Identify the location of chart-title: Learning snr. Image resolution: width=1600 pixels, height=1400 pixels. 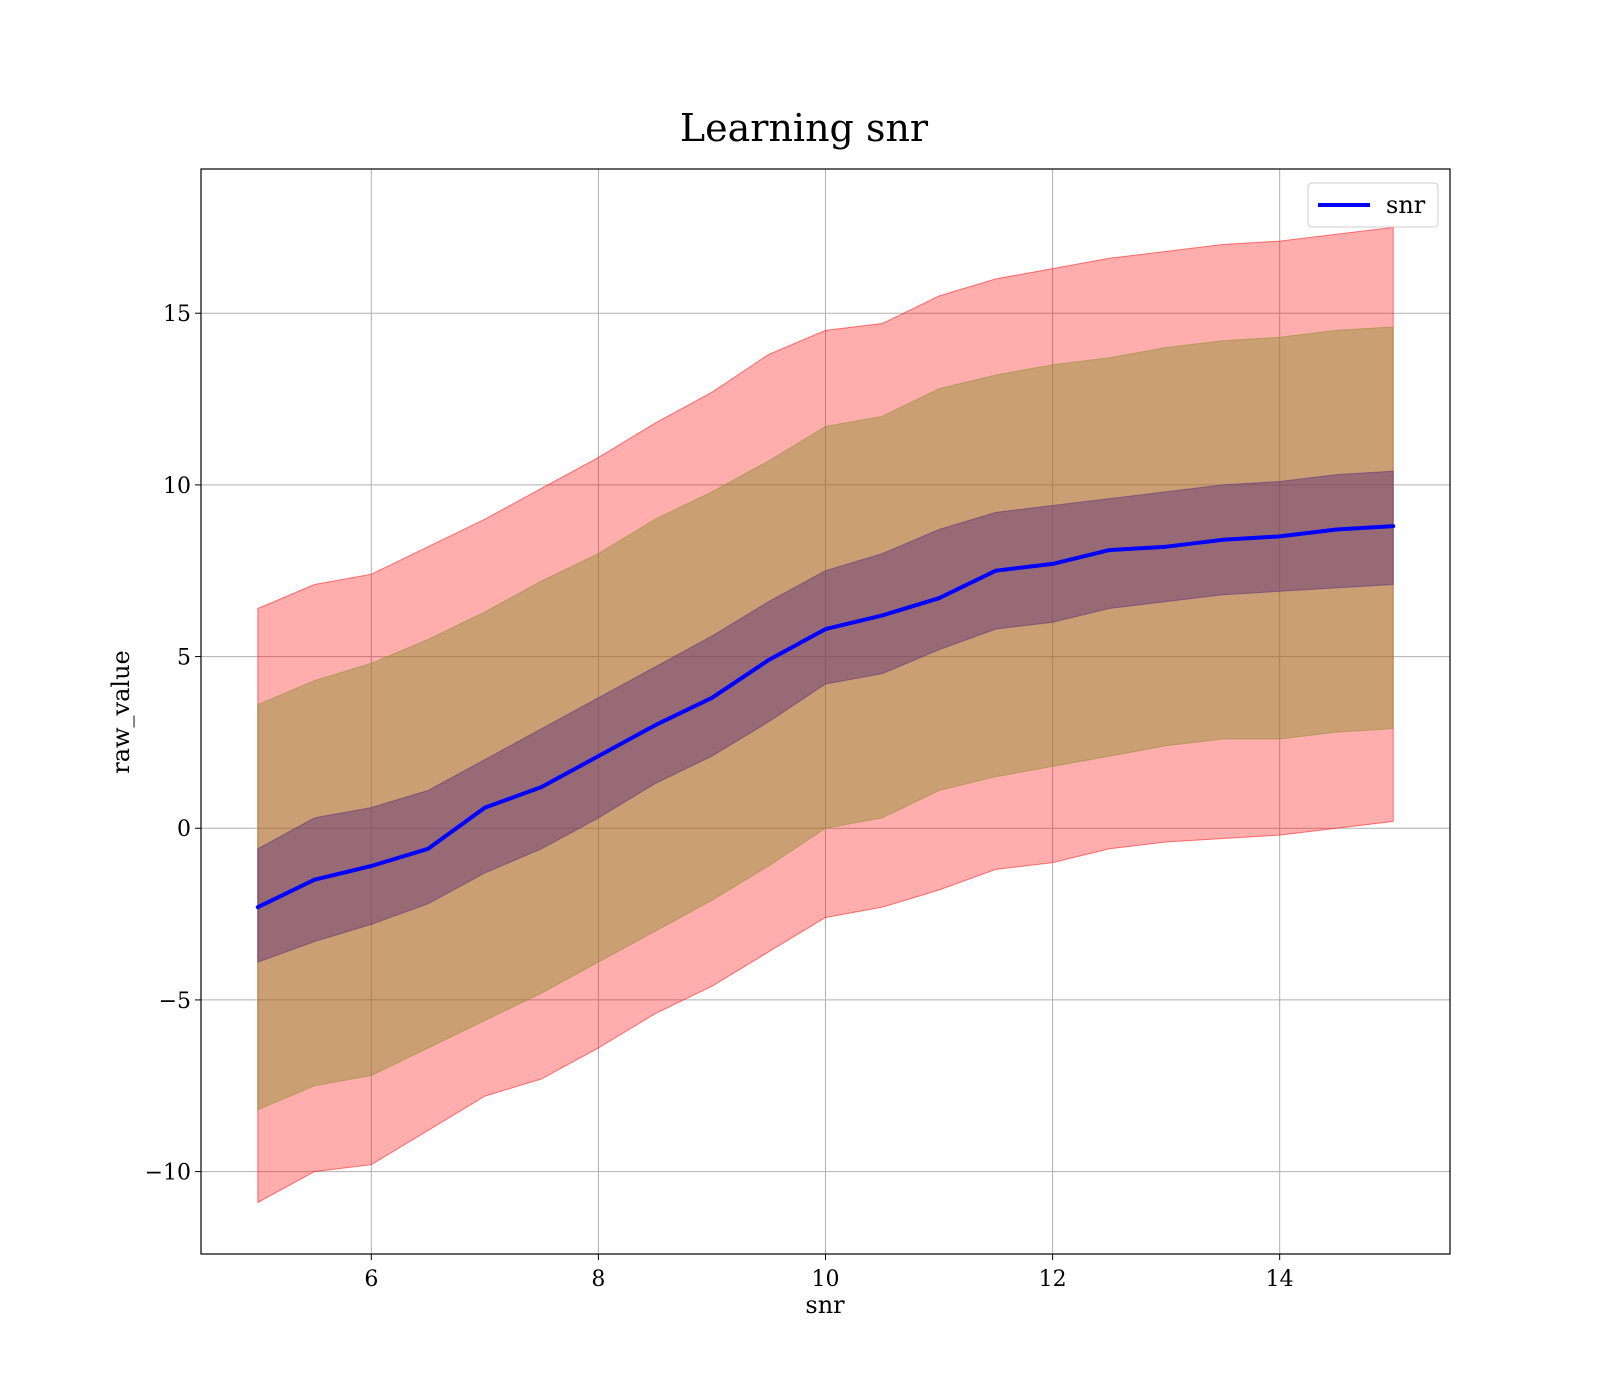
(804, 128).